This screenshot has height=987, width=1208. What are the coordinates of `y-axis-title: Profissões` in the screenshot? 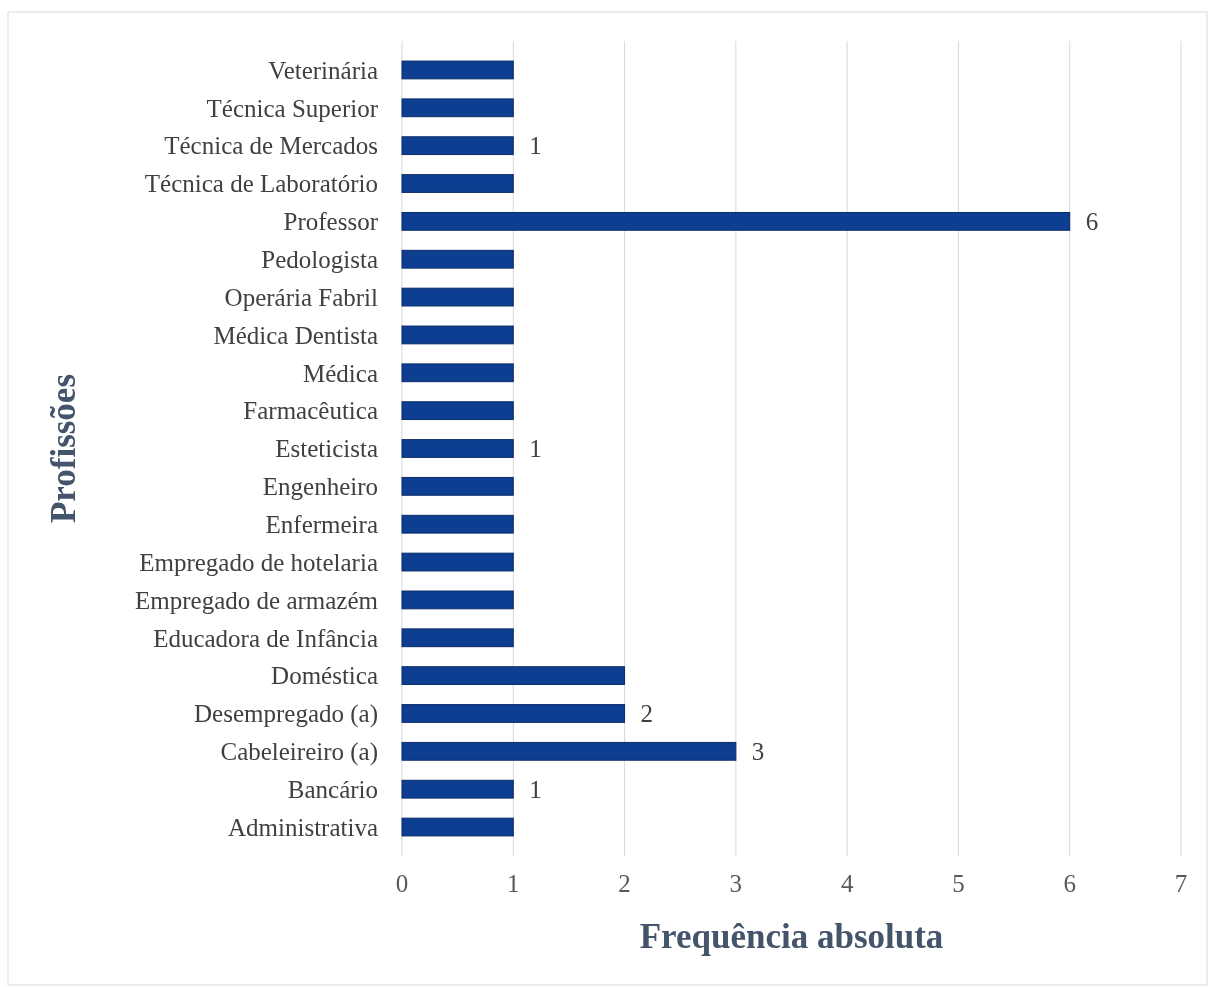 It's located at (63, 448).